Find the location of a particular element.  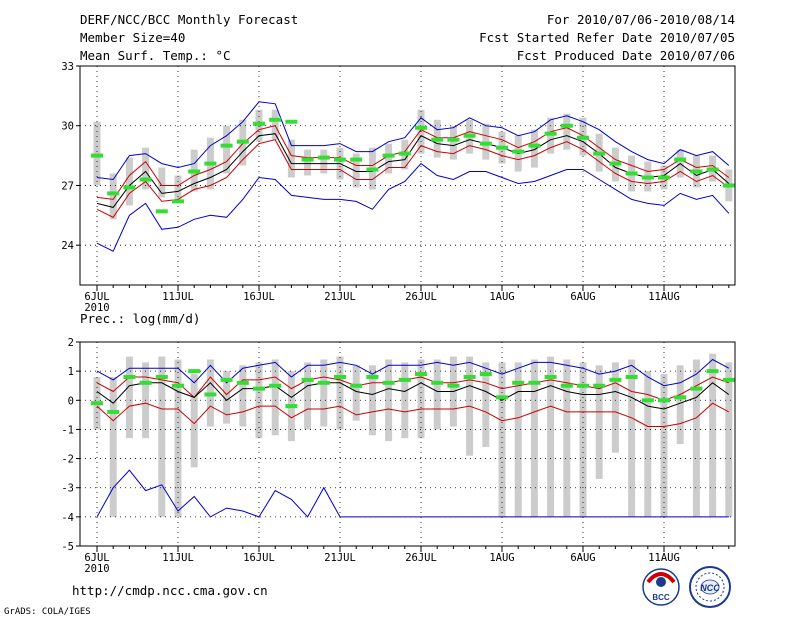

series-line-upper is located at coordinates (412, 388).